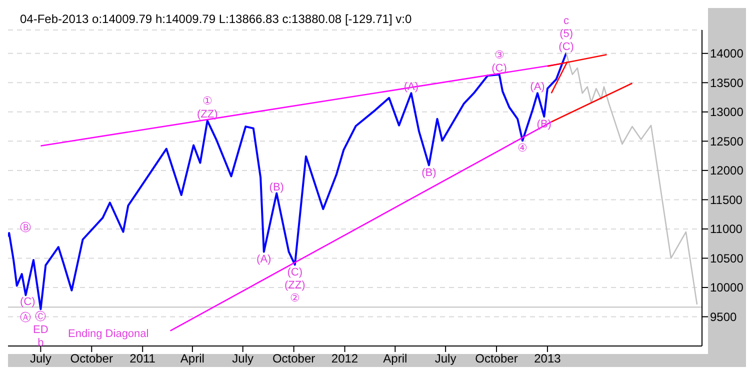 This screenshot has width=754, height=375. Describe the element at coordinates (40, 330) in the screenshot. I see `annotation: ED` at that location.